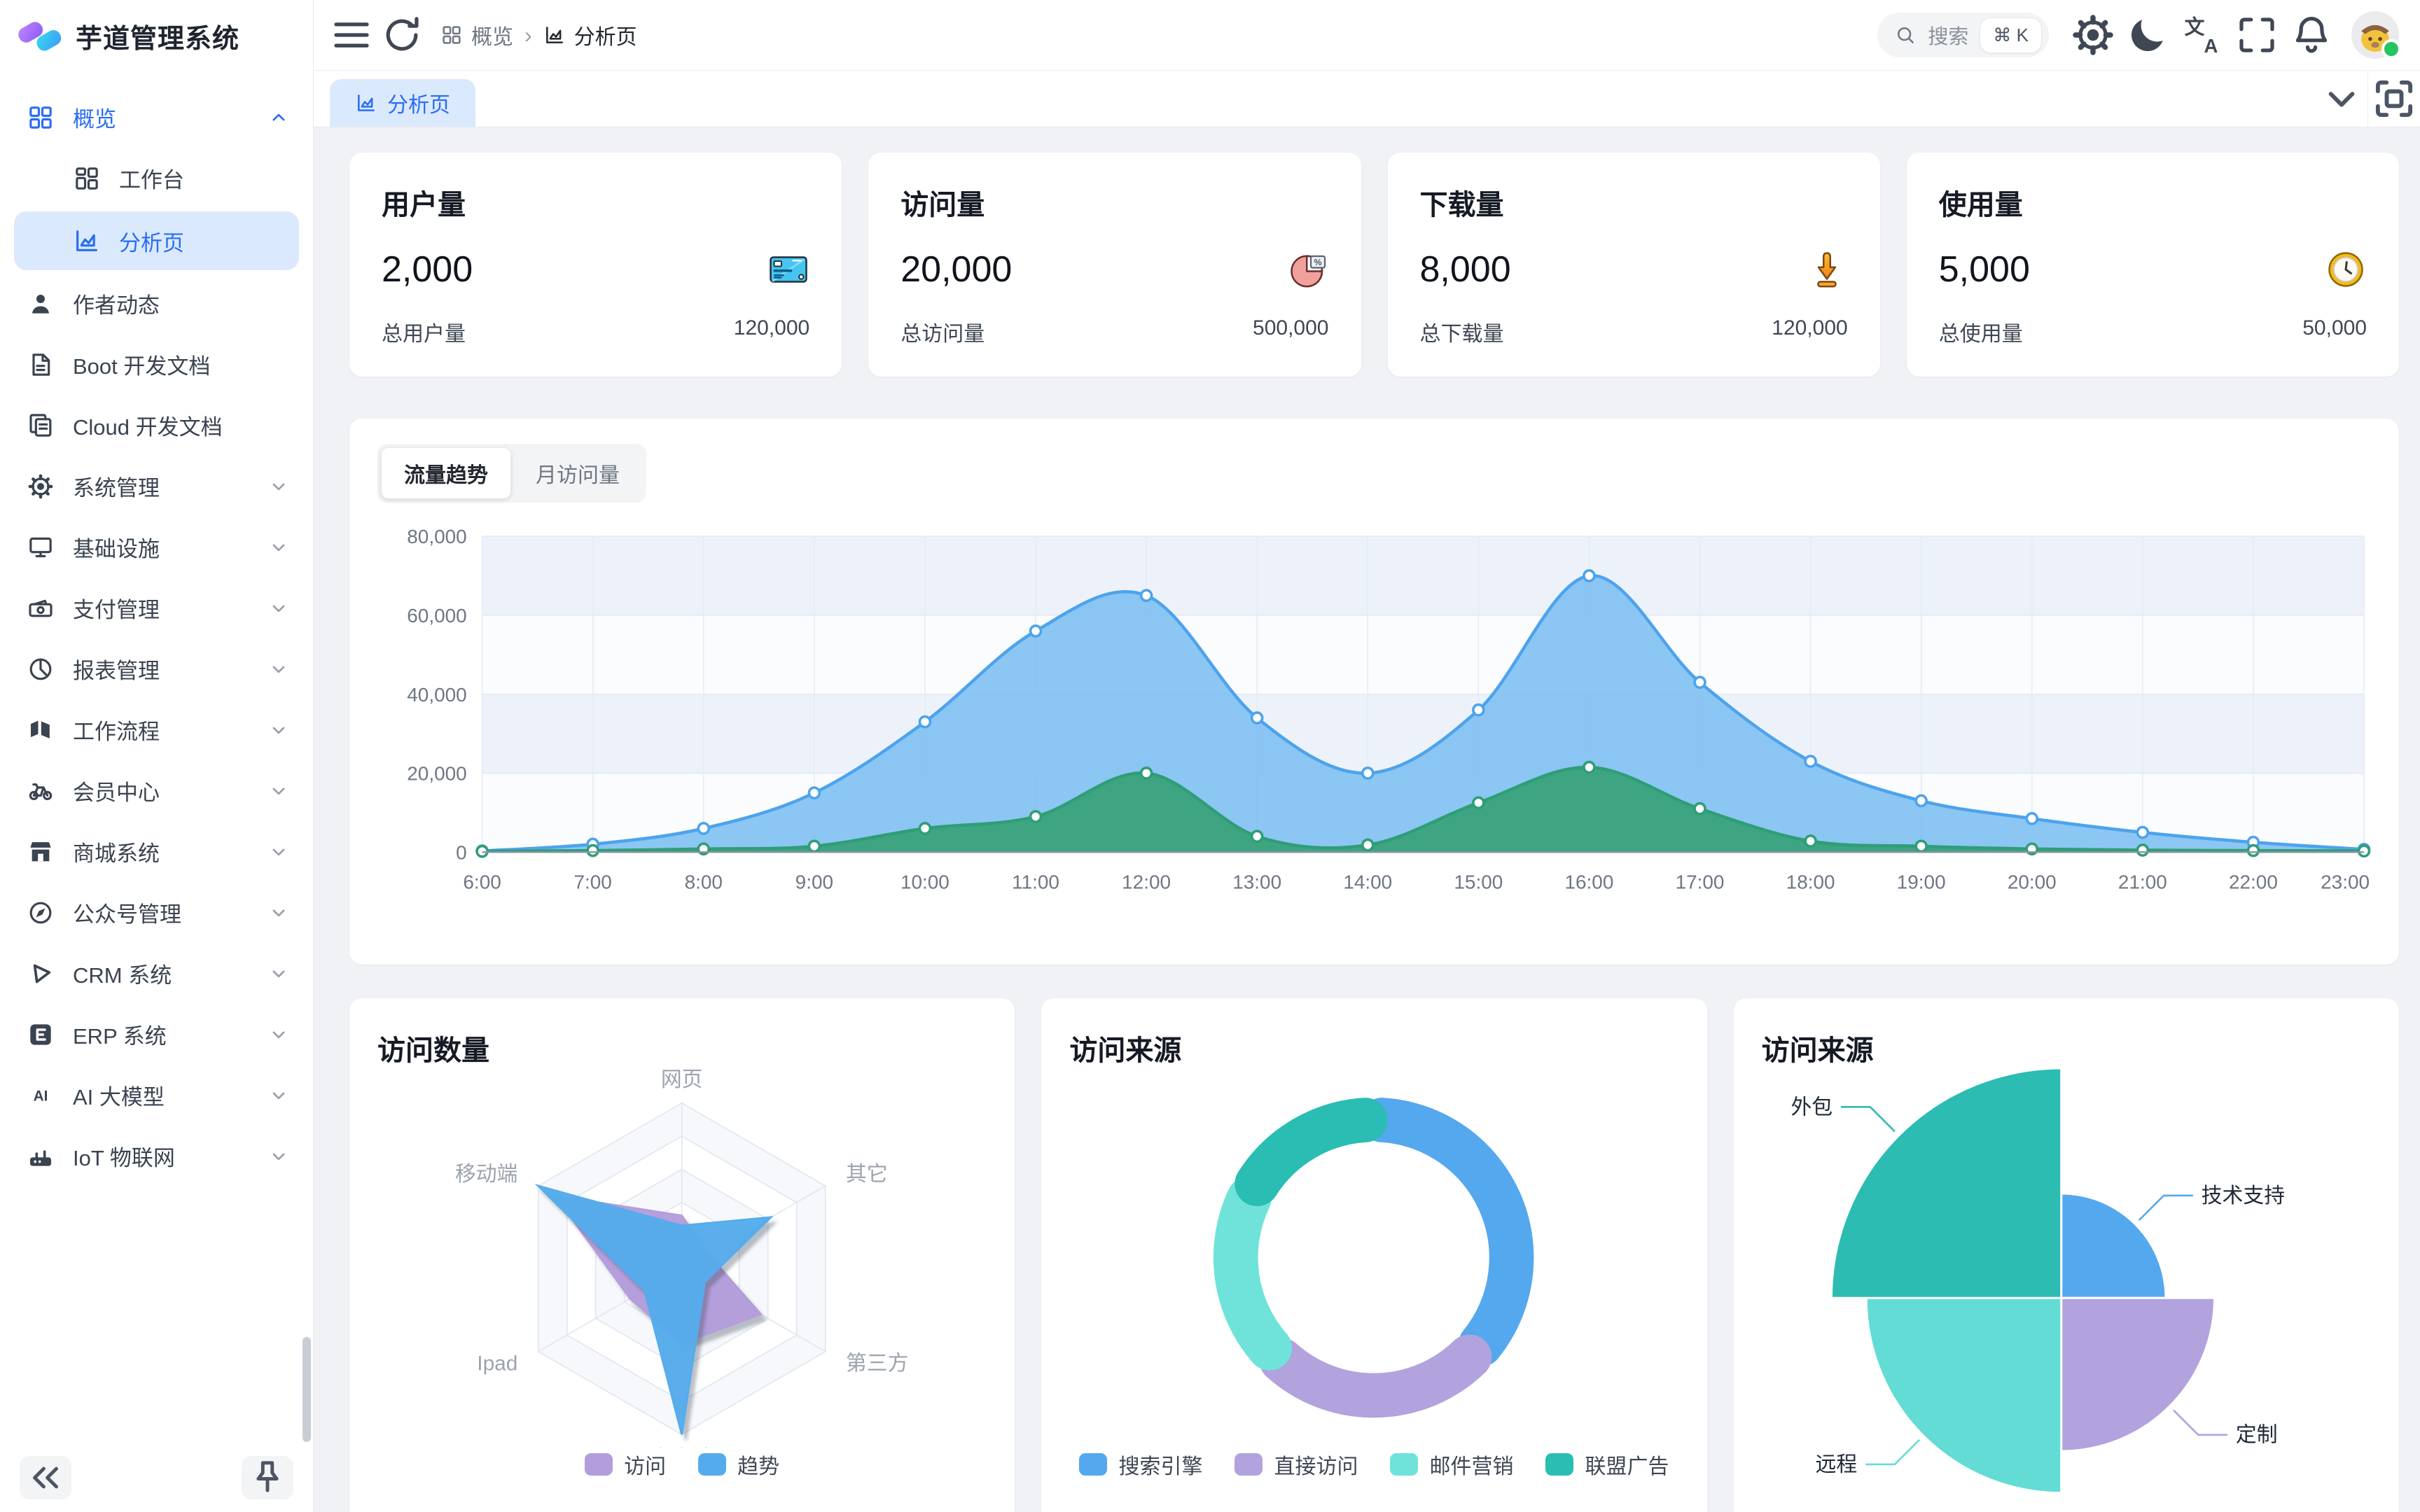 The width and height of the screenshot is (2420, 1512). Describe the element at coordinates (2093, 35) in the screenshot. I see `settings-button` at that location.